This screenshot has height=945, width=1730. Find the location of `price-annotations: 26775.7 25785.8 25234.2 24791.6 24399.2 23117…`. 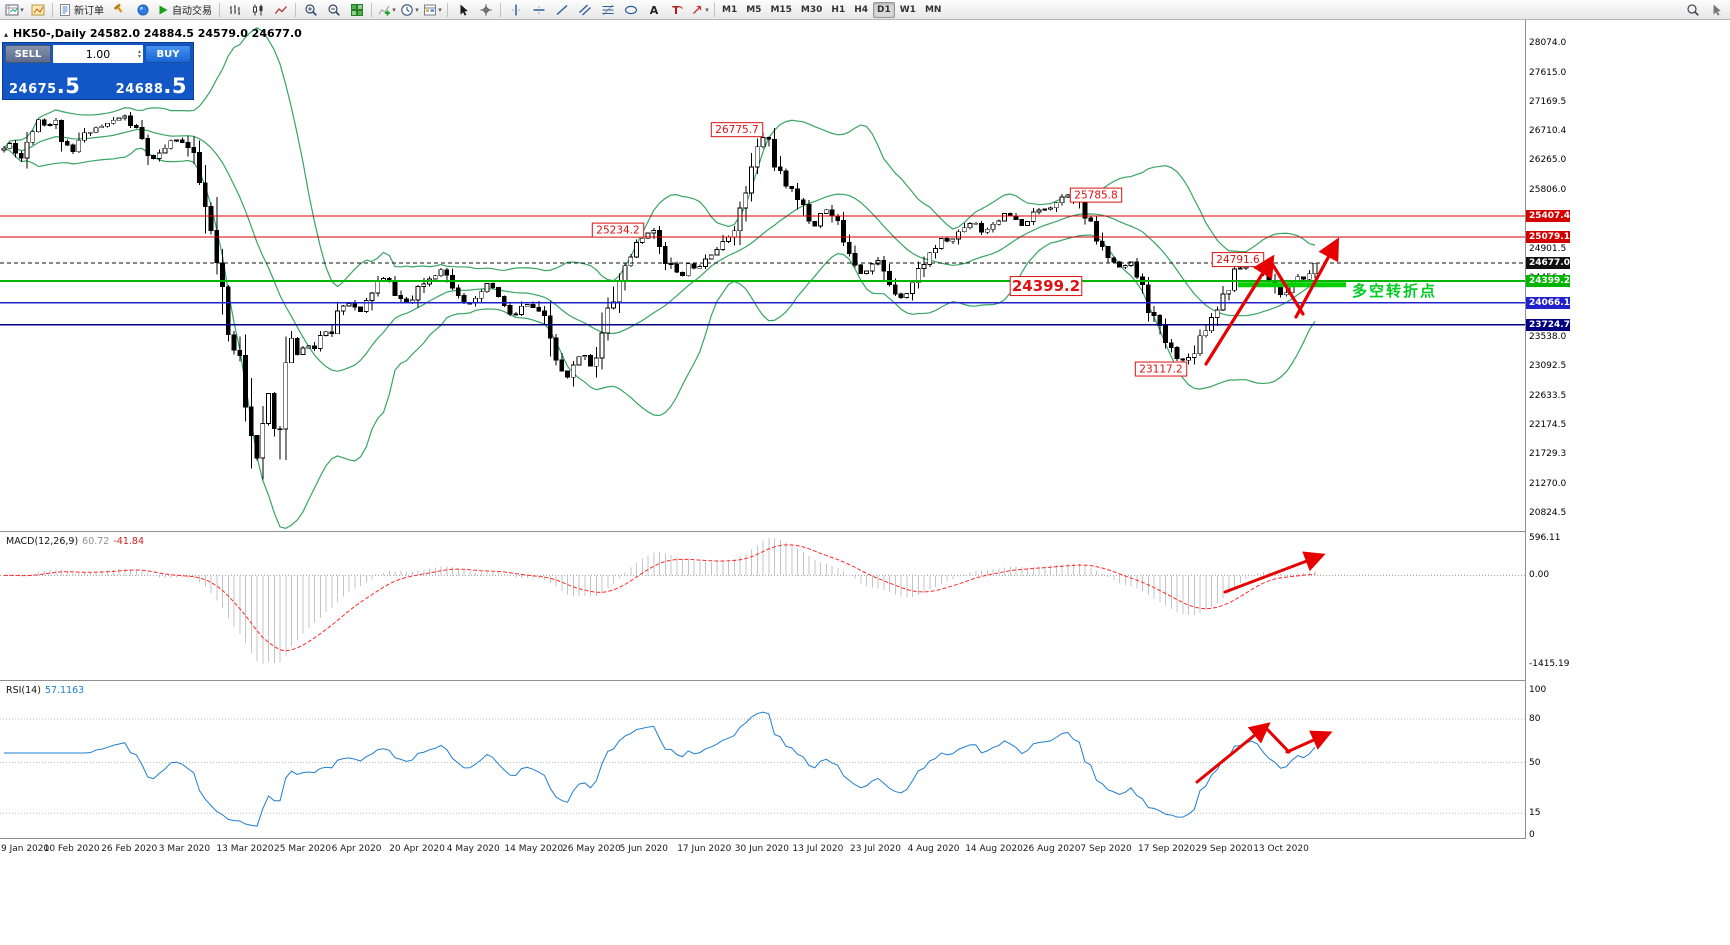

price-annotations: 26775.7 25785.8 25234.2 24791.6 24399.2 23117… is located at coordinates (928, 249).